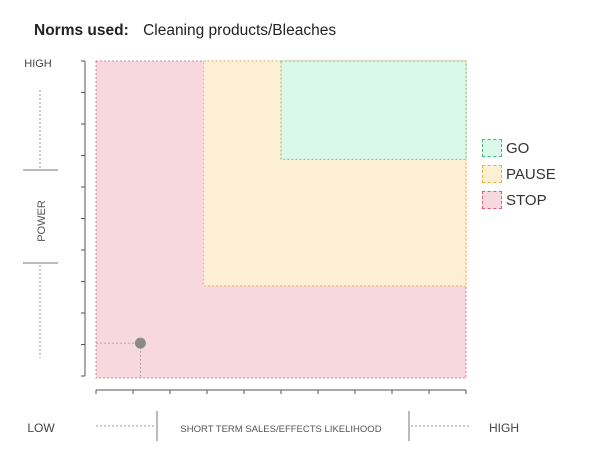 The width and height of the screenshot is (589, 470). Describe the element at coordinates (280, 429) in the screenshot. I see `x-axis-title: SHORT TERM SALES/EFFECTS LIKELIHOOD` at that location.